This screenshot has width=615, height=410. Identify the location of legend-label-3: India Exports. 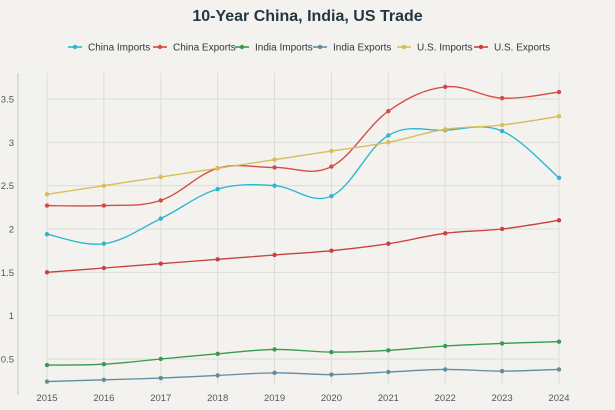
(362, 48).